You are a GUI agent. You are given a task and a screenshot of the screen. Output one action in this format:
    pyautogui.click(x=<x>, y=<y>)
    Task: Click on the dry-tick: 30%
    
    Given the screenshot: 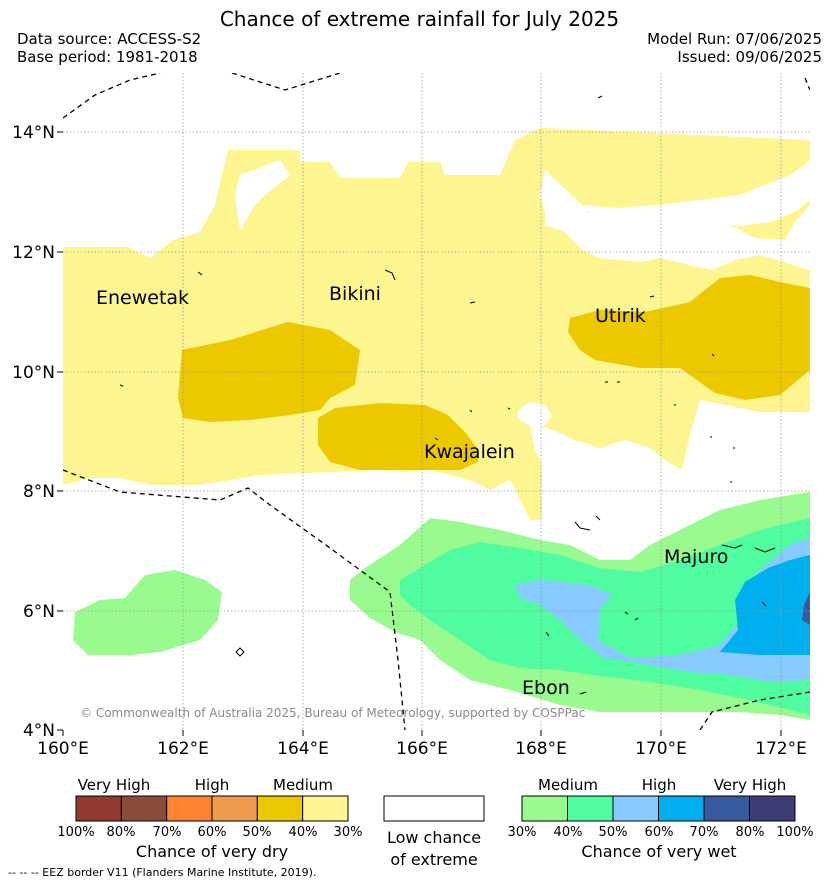 What is the action you would take?
    pyautogui.click(x=348, y=832)
    